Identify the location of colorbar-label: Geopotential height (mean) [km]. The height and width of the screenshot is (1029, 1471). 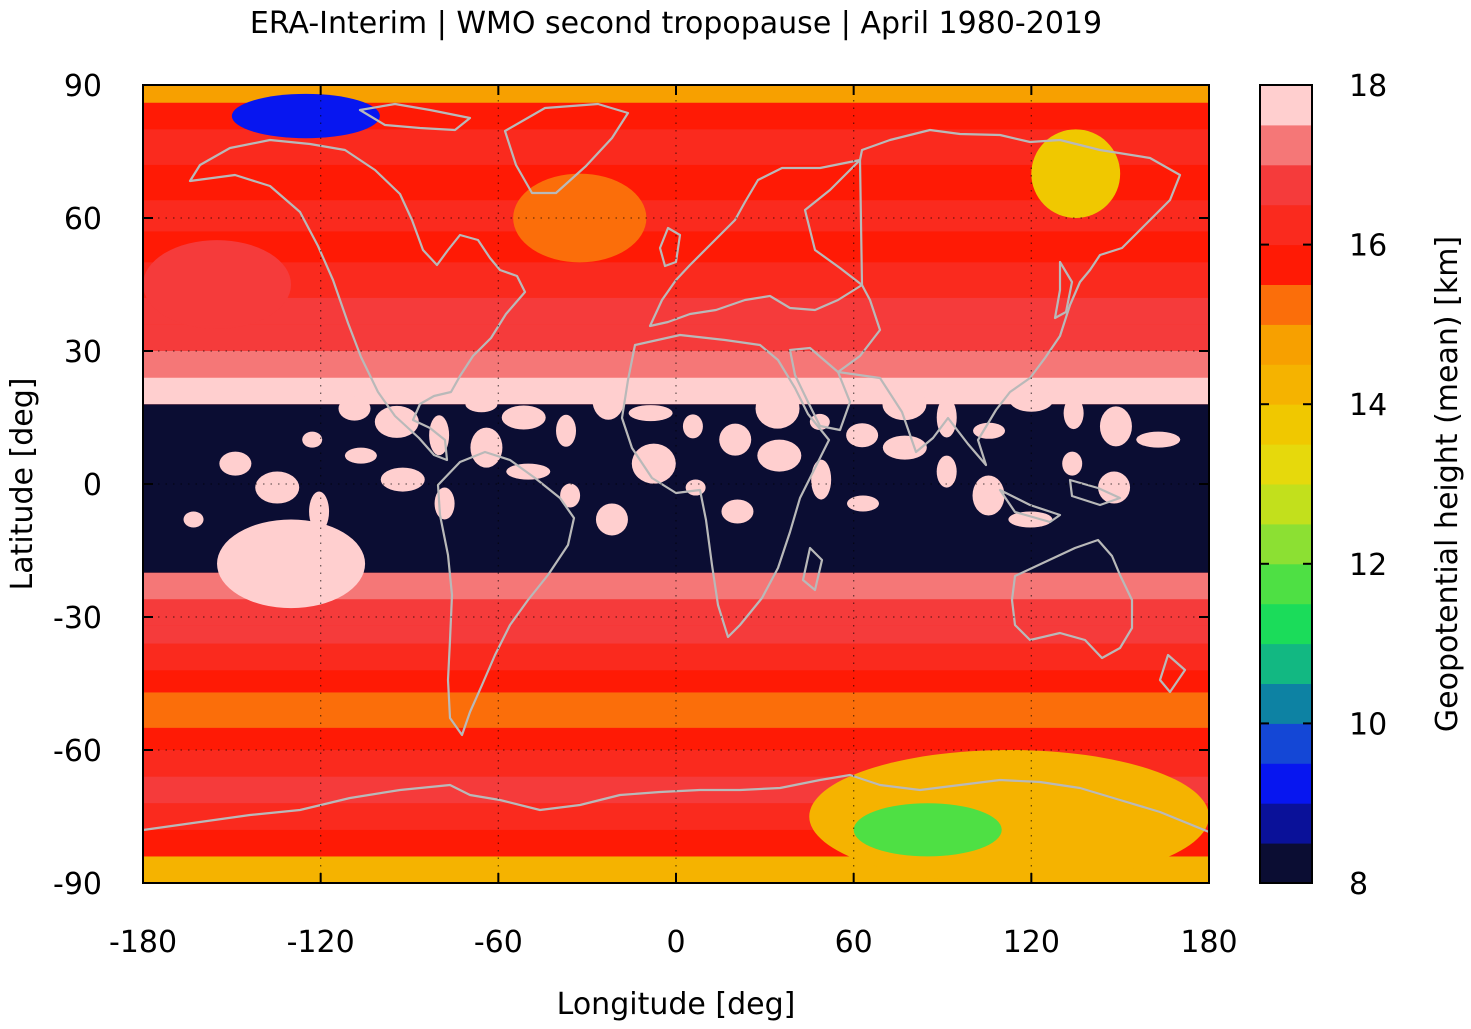
(1447, 484).